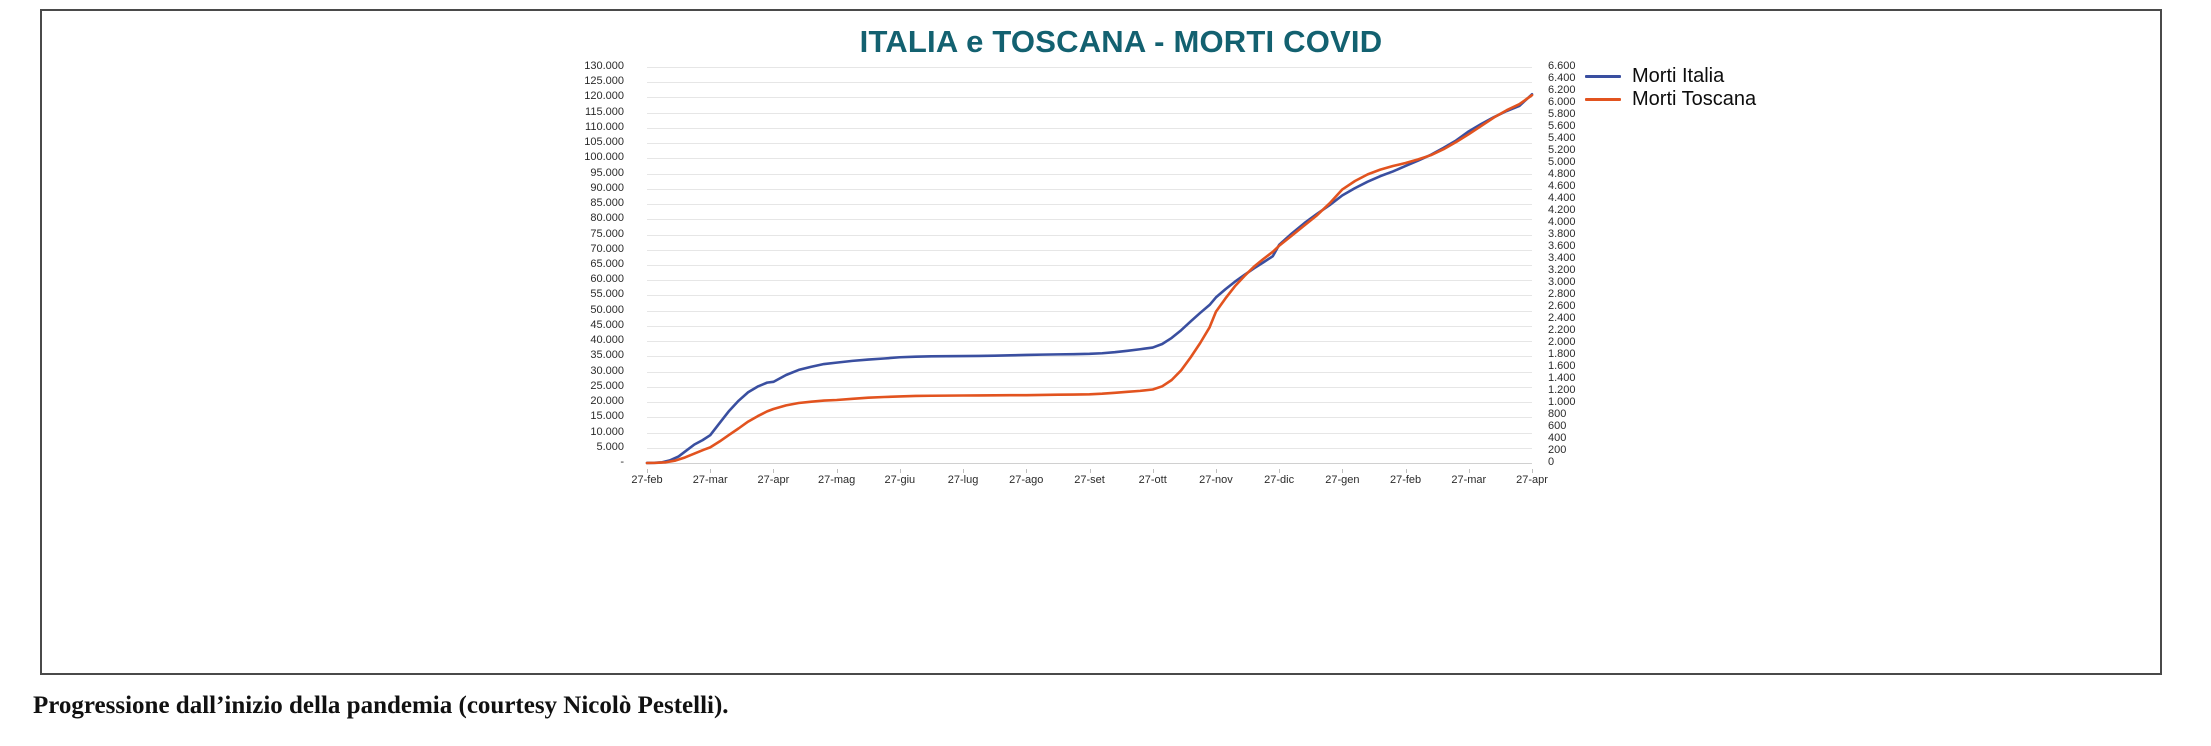  Describe the element at coordinates (1342, 480) in the screenshot. I see `x-axis-tick-label: 27-gen` at that location.